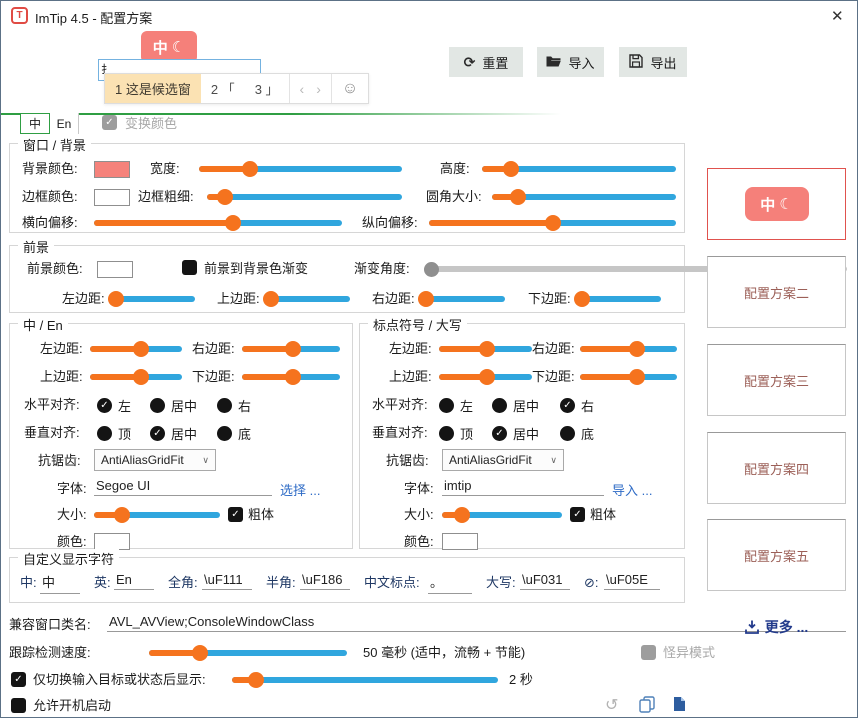 This screenshot has height=718, width=858. What do you see at coordinates (109, 122) in the screenshot?
I see `transform-color-checkbox` at bounding box center [109, 122].